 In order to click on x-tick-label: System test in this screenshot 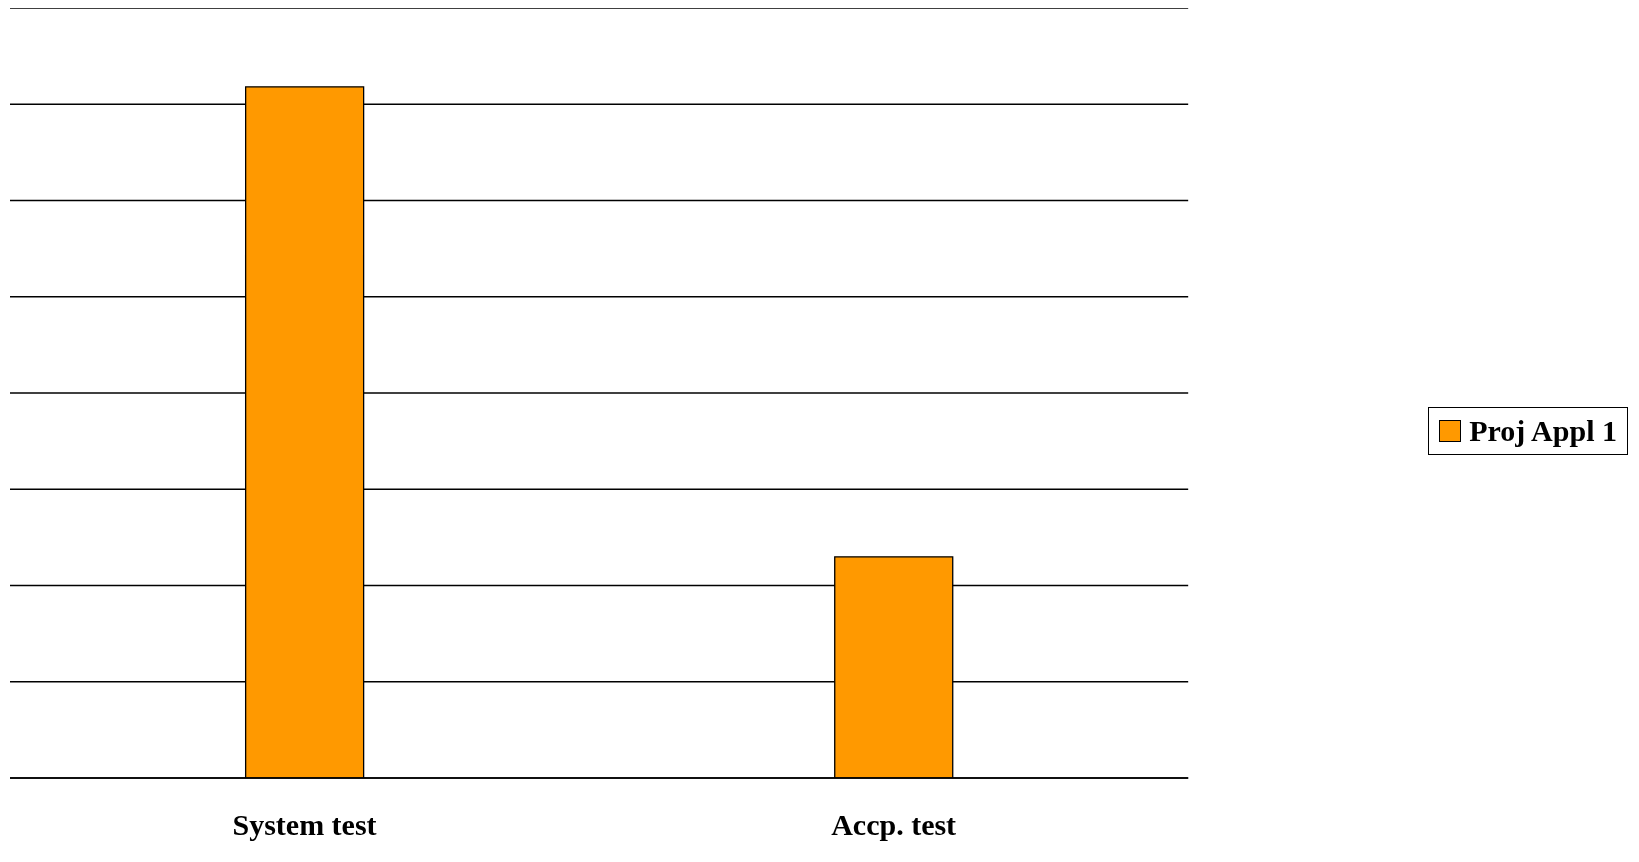, I will do `click(304, 825)`.